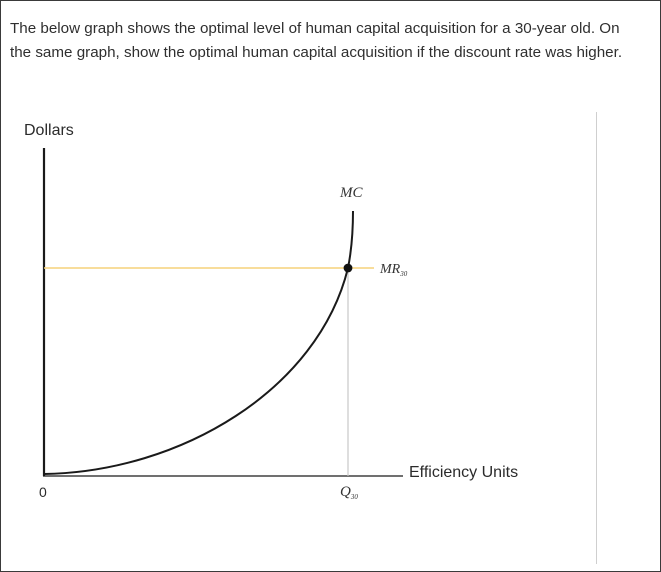  Describe the element at coordinates (348, 268) in the screenshot. I see `equilibrium-point` at that location.